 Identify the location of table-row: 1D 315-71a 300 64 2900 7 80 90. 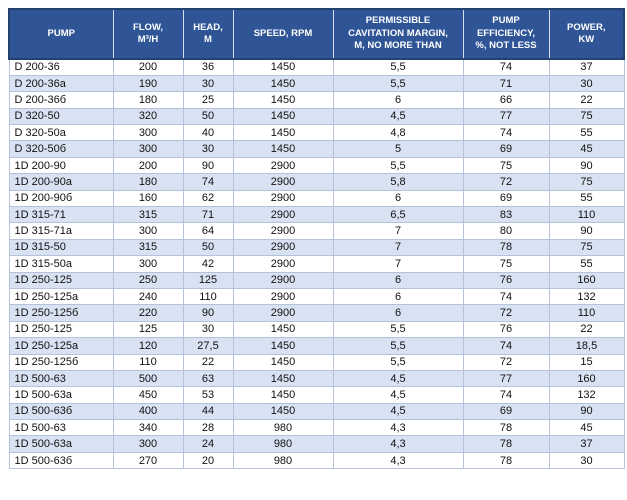
(316, 231).